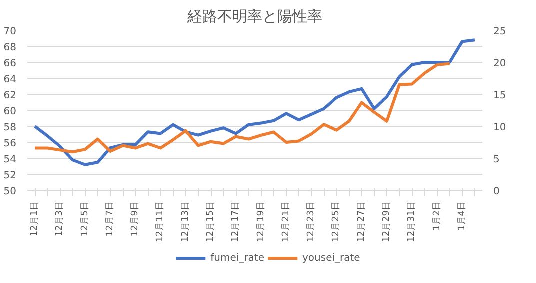  I want to click on y2-tick-label: 10, so click(500, 128).